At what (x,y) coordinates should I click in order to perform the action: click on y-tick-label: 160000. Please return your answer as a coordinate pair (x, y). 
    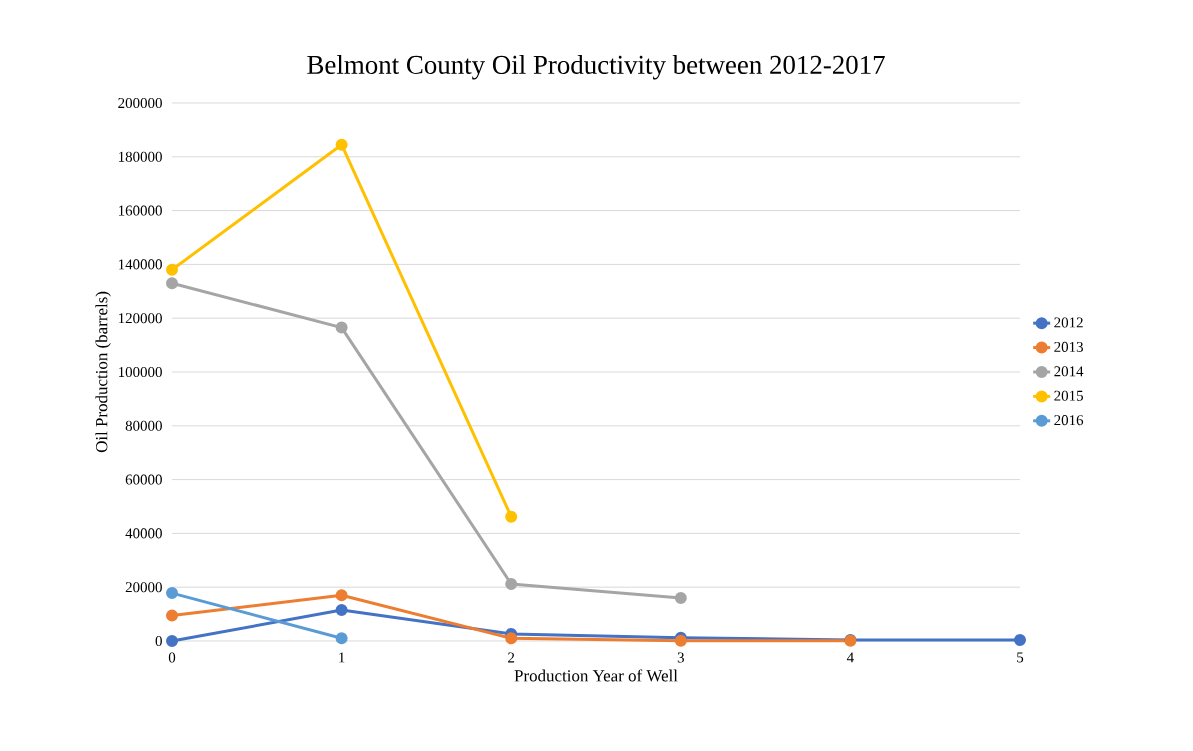
    Looking at the image, I should click on (140, 210).